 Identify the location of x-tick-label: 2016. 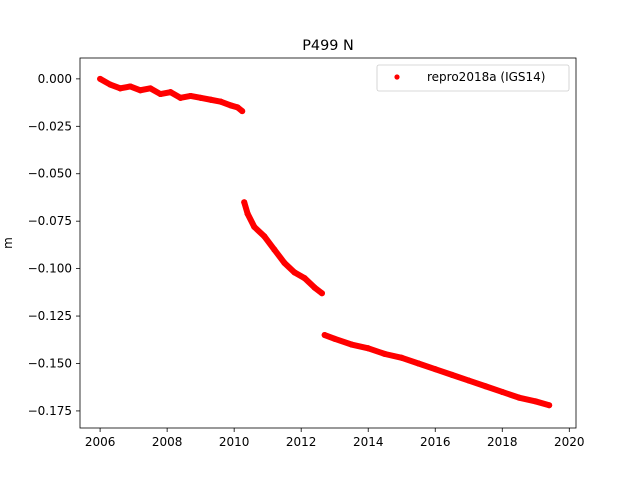
(435, 442).